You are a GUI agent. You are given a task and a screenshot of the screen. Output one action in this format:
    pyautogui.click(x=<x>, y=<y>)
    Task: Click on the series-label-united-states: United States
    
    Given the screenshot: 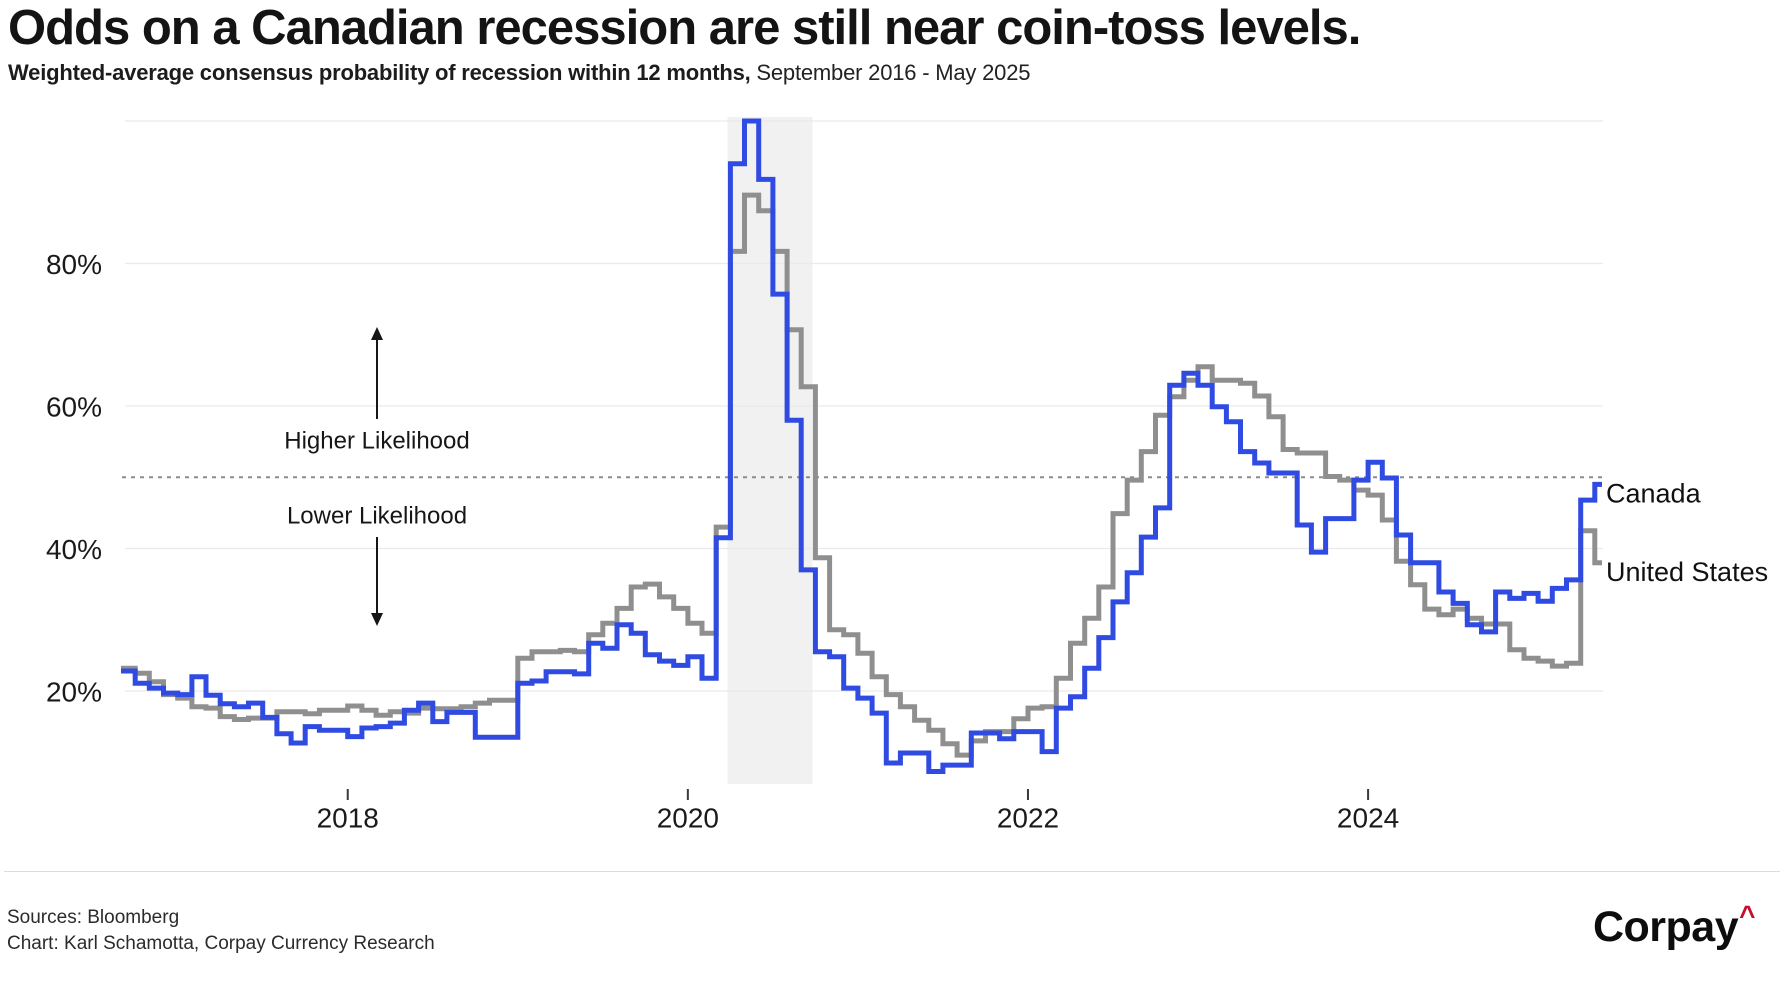 What is the action you would take?
    pyautogui.click(x=1687, y=572)
    